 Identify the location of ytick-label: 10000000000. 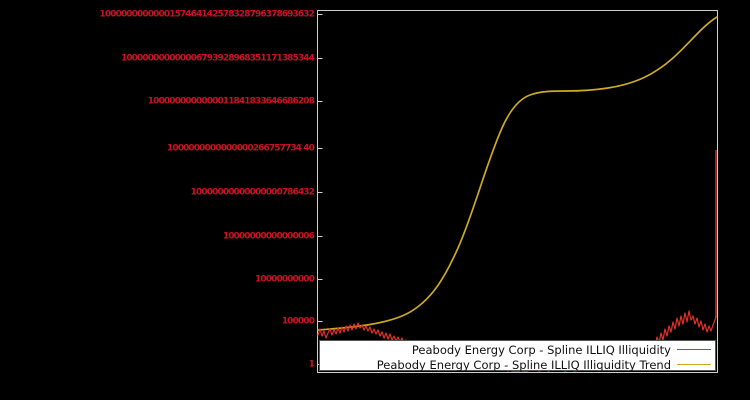
(285, 279).